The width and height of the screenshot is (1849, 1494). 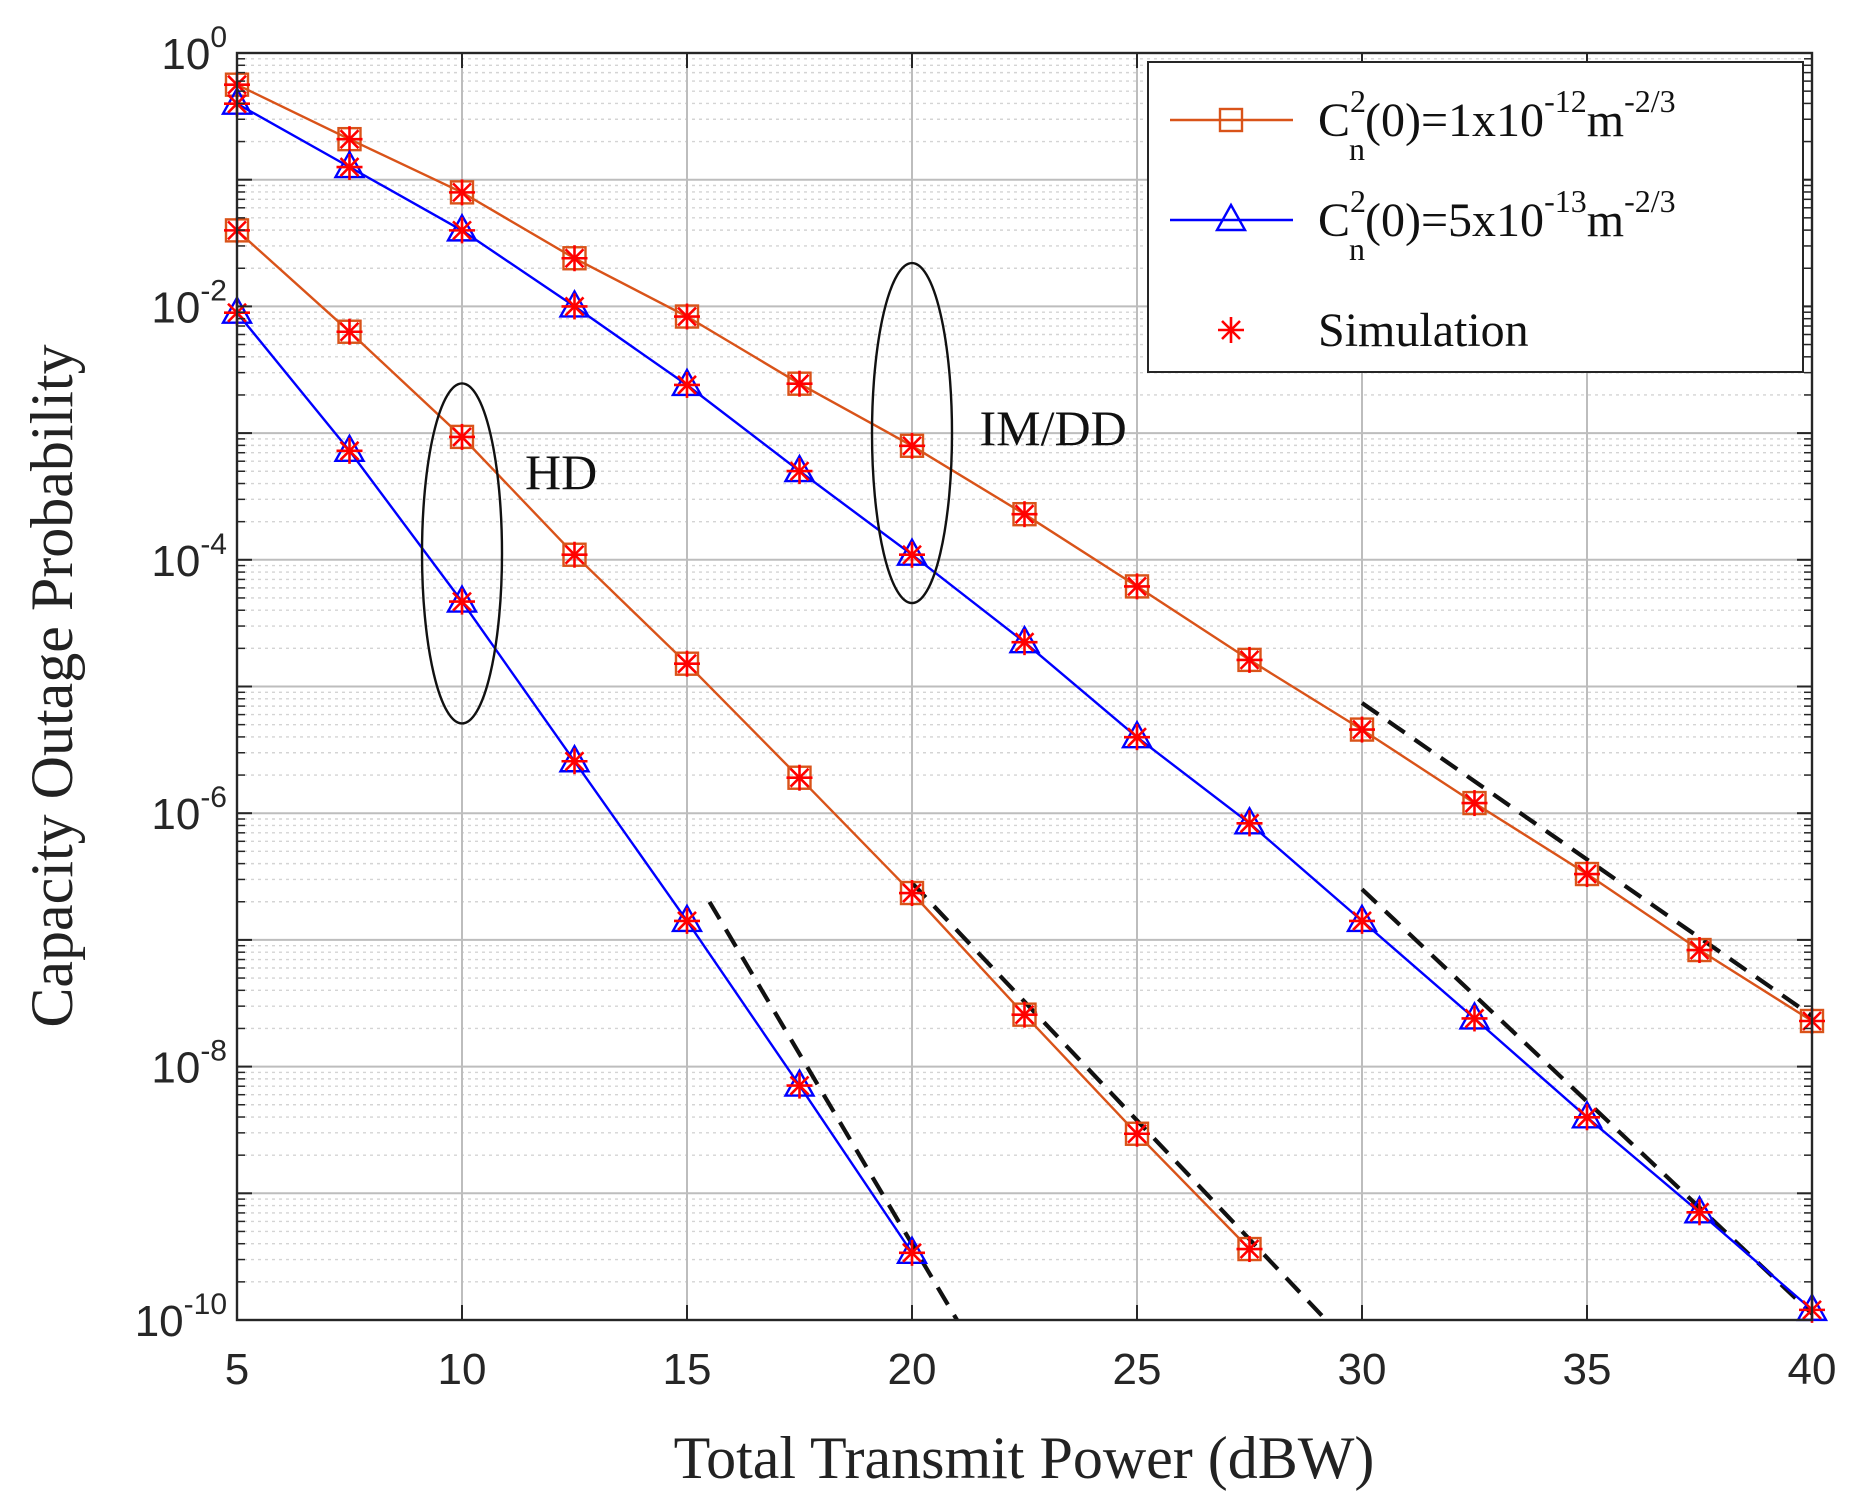 I want to click on legend-label: Simulation, so click(x=1423, y=330).